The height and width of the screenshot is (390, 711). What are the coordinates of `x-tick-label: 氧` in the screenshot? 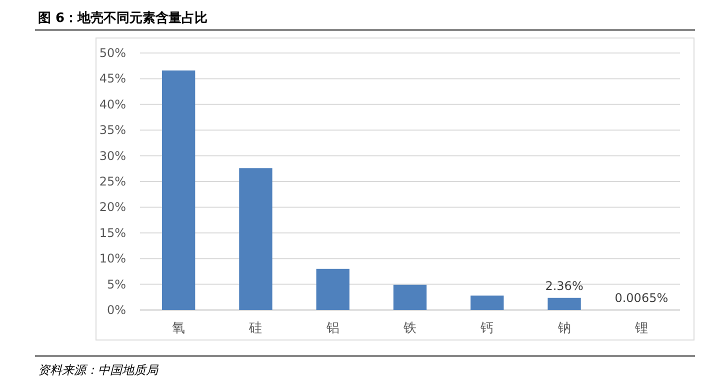 It's located at (179, 328).